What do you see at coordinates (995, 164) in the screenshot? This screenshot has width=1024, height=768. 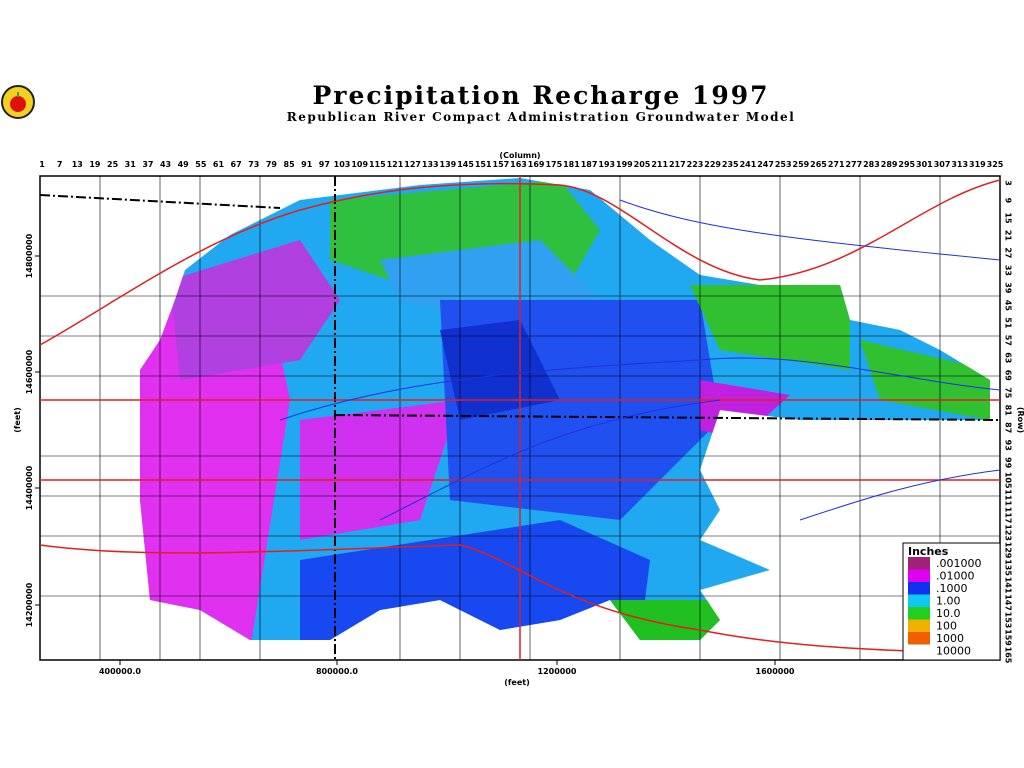 I see `column-label: 325` at bounding box center [995, 164].